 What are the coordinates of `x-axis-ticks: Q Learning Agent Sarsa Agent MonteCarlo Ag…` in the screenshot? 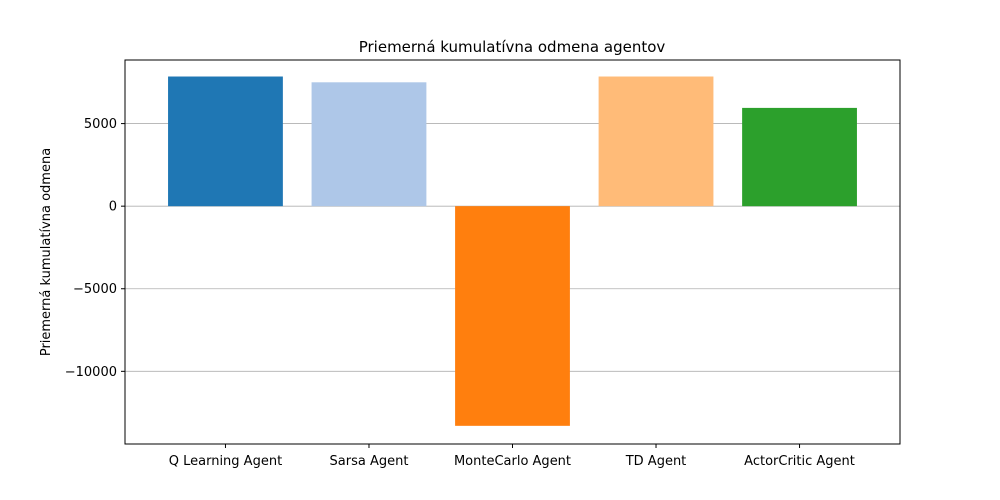 It's located at (512, 456).